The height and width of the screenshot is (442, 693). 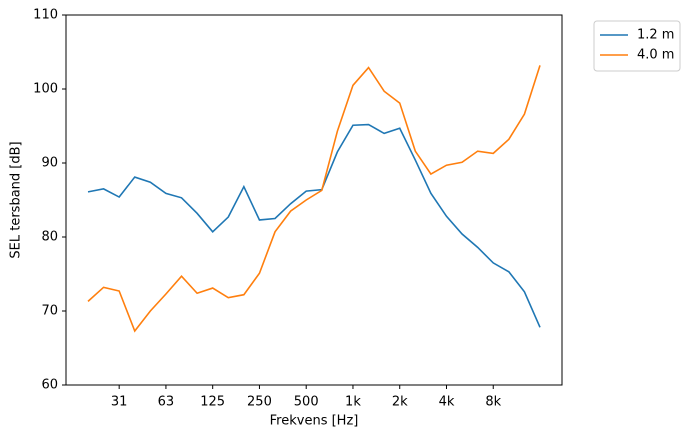 What do you see at coordinates (655, 35) in the screenshot?
I see `legend-label: 1.2 m` at bounding box center [655, 35].